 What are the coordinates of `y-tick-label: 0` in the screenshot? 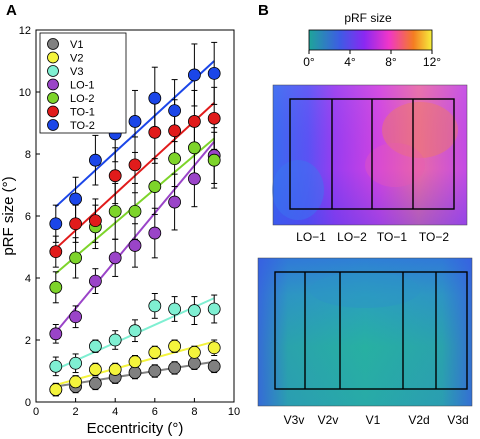 It's located at (28, 403).